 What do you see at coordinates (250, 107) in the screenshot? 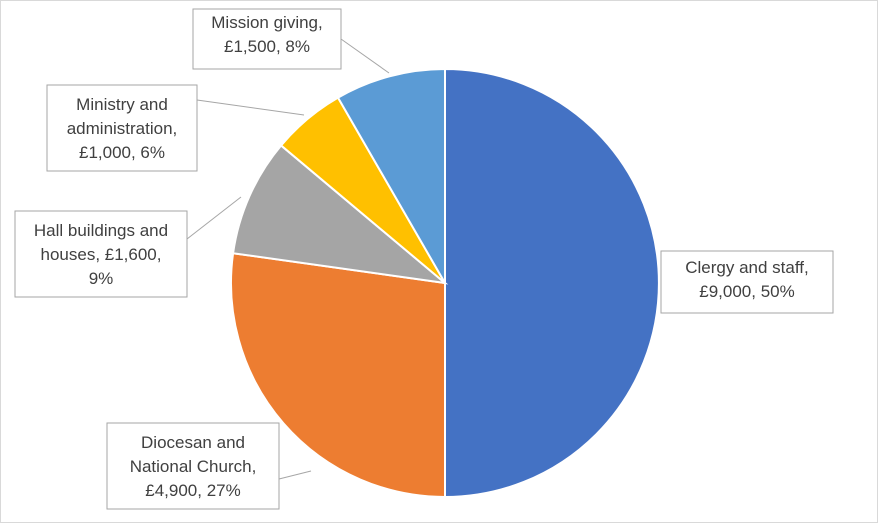
I see `leader-line-ministry-and-administration` at bounding box center [250, 107].